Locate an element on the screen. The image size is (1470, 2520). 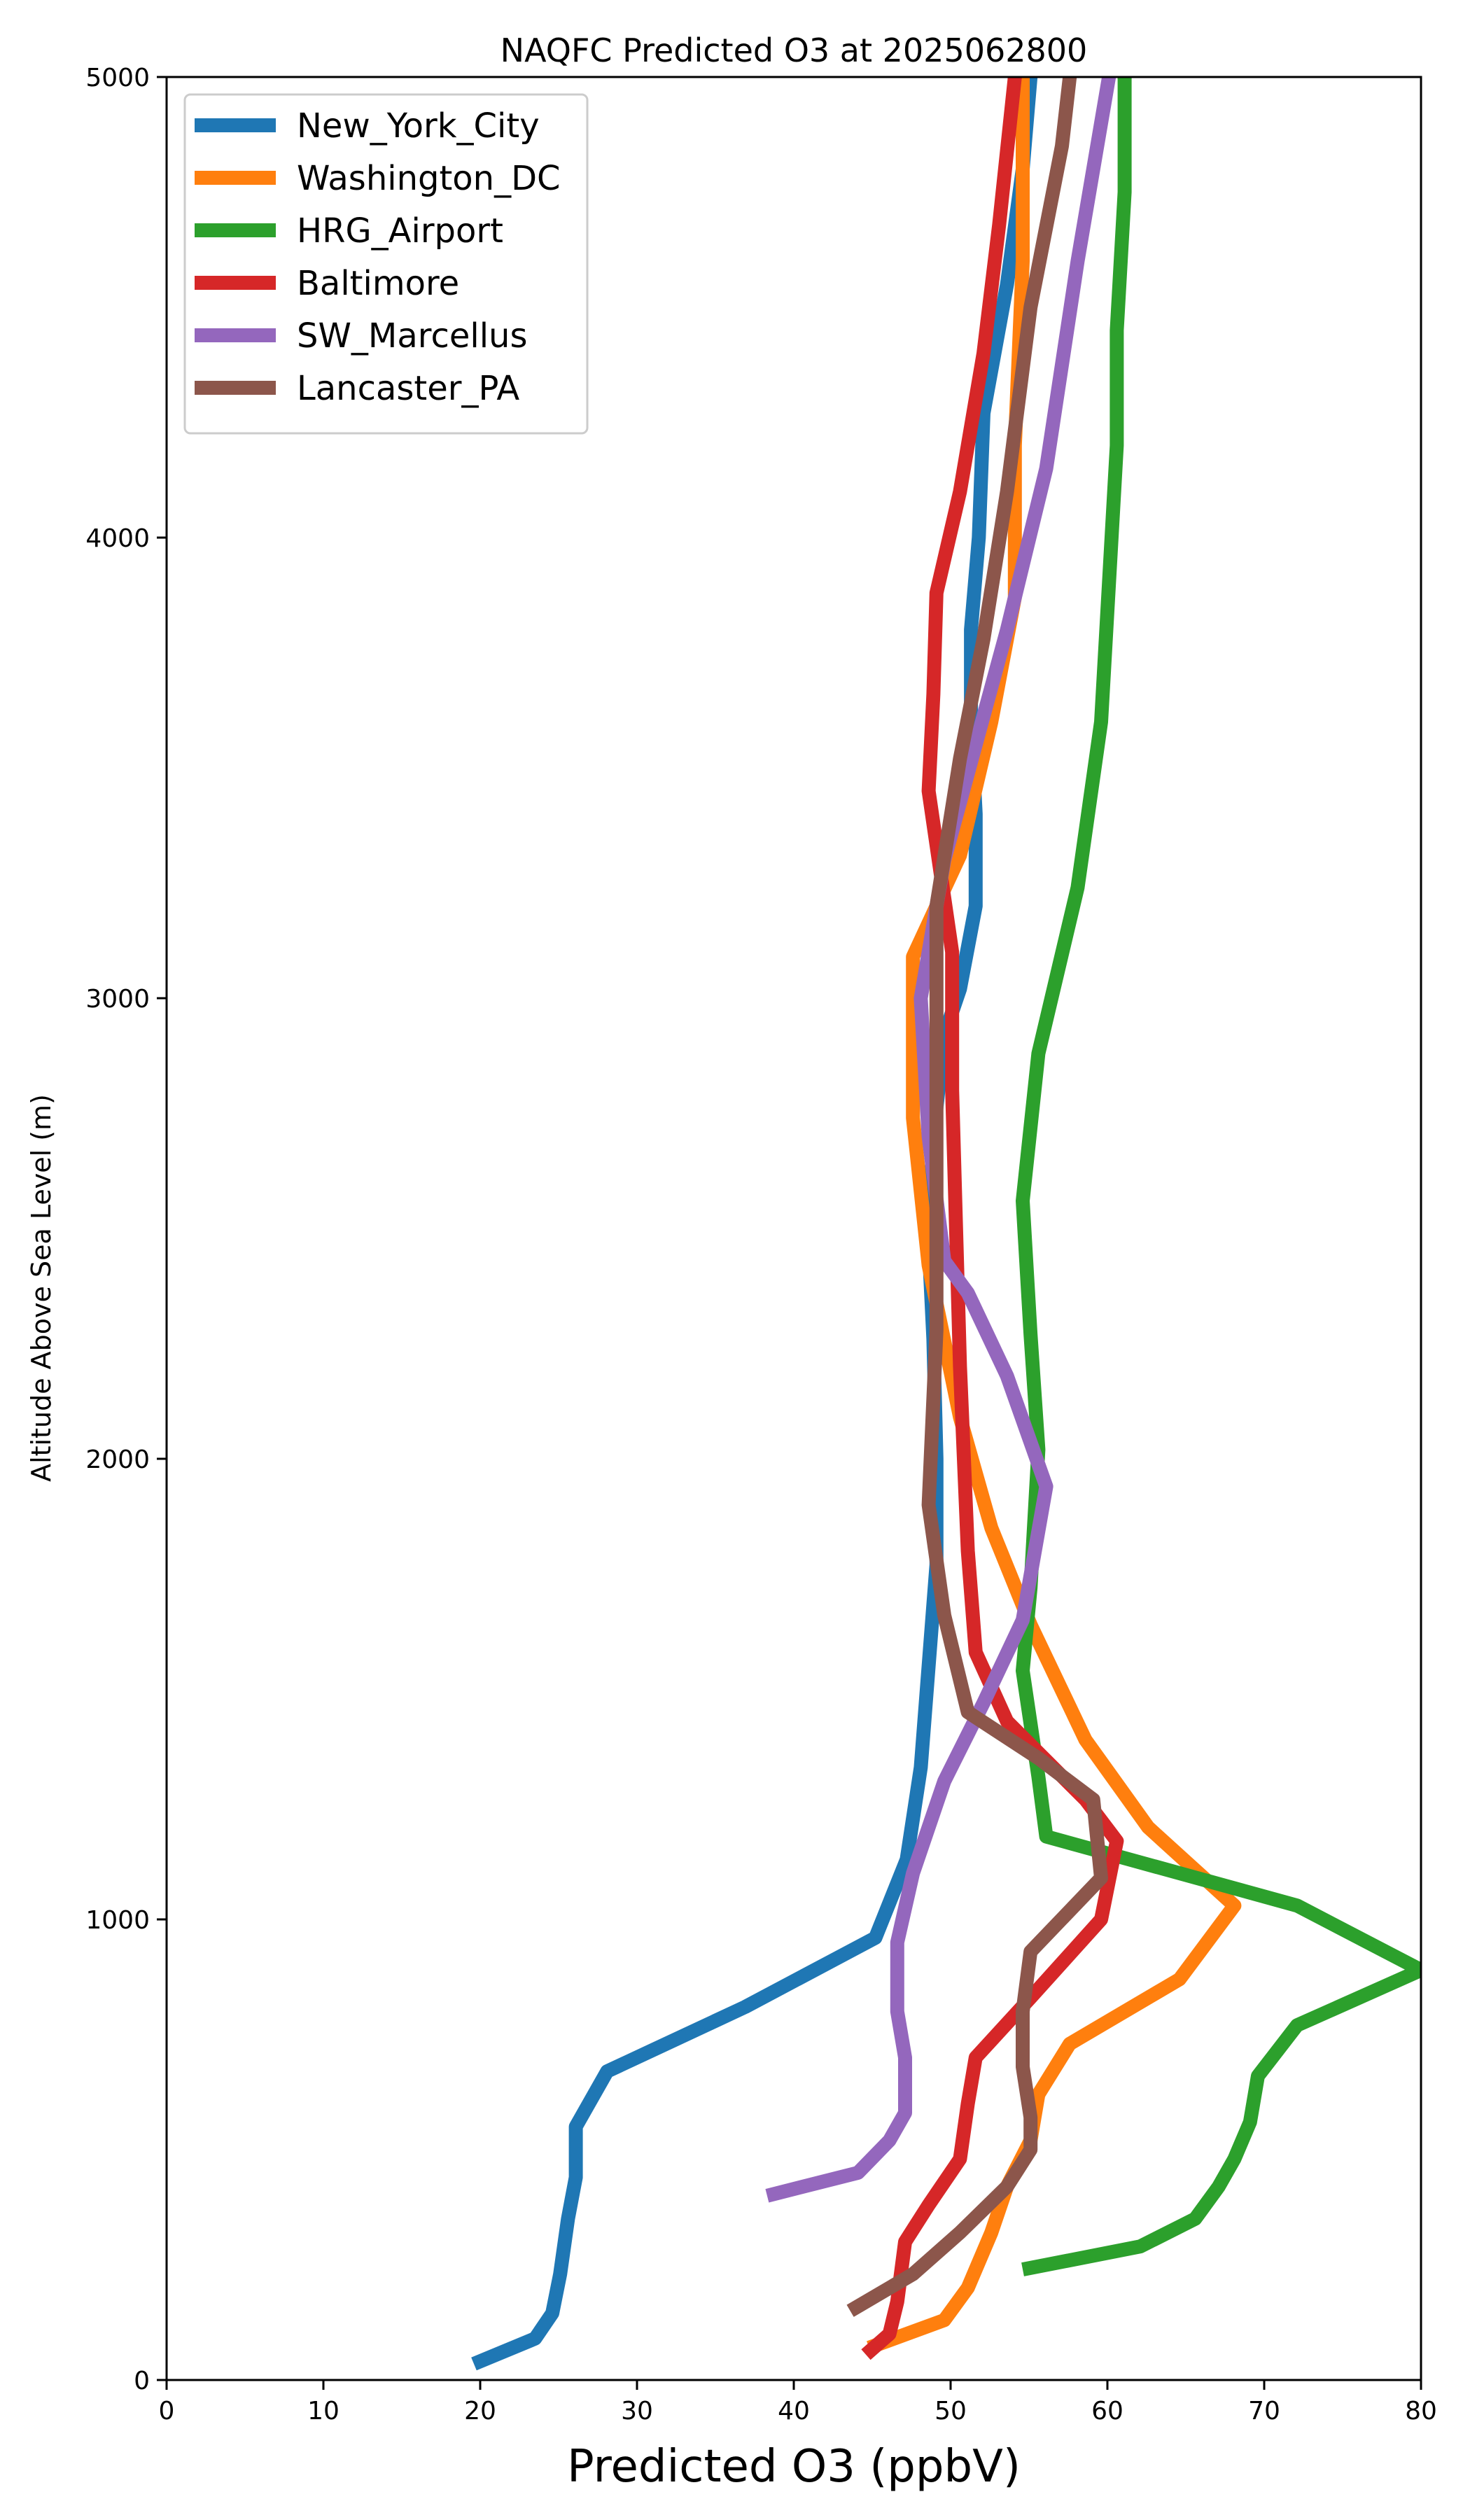
x-tick-label: 60 is located at coordinates (1107, 2411).